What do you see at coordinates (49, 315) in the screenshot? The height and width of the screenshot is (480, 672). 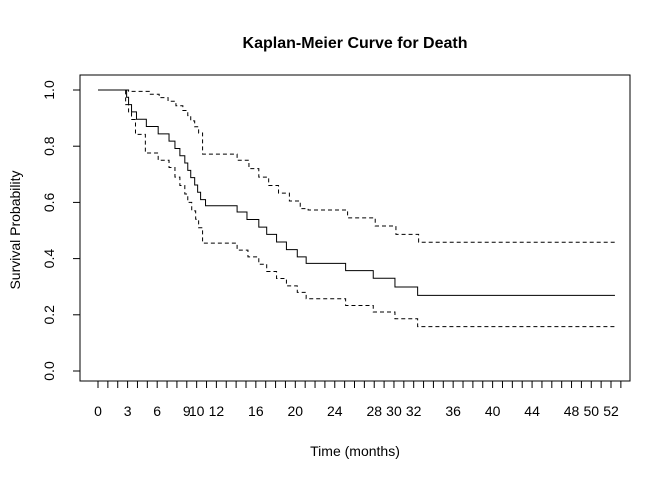 I see `y-tick-label: 0.2` at bounding box center [49, 315].